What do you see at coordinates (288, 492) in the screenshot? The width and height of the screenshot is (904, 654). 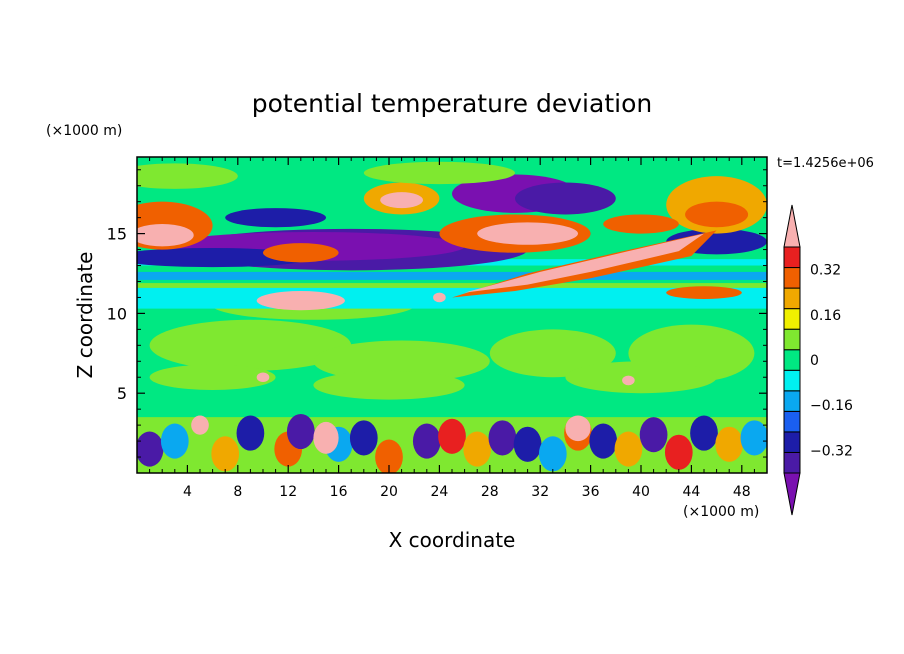 I see `x-tick-label: 12` at bounding box center [288, 492].